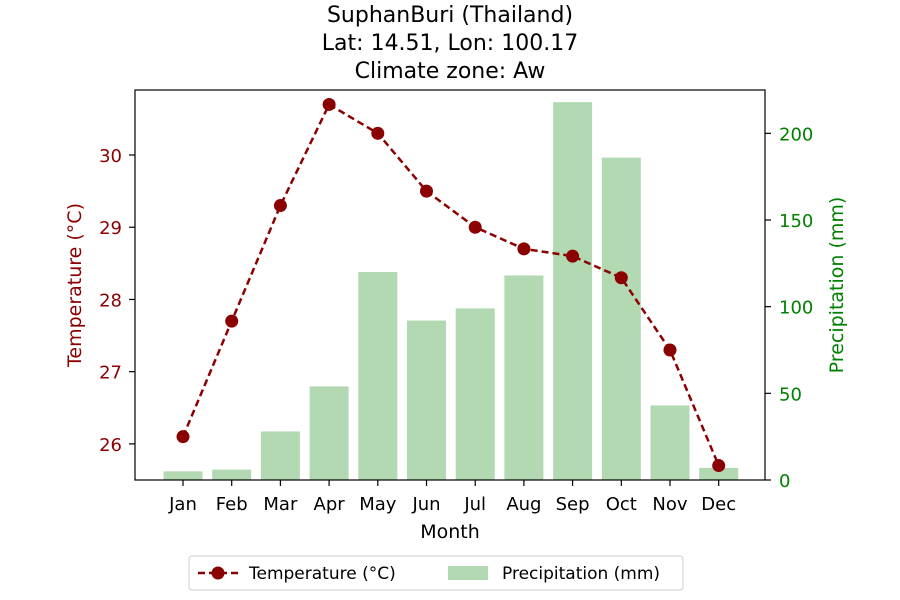  I want to click on temperature-point-jan, so click(183, 437).